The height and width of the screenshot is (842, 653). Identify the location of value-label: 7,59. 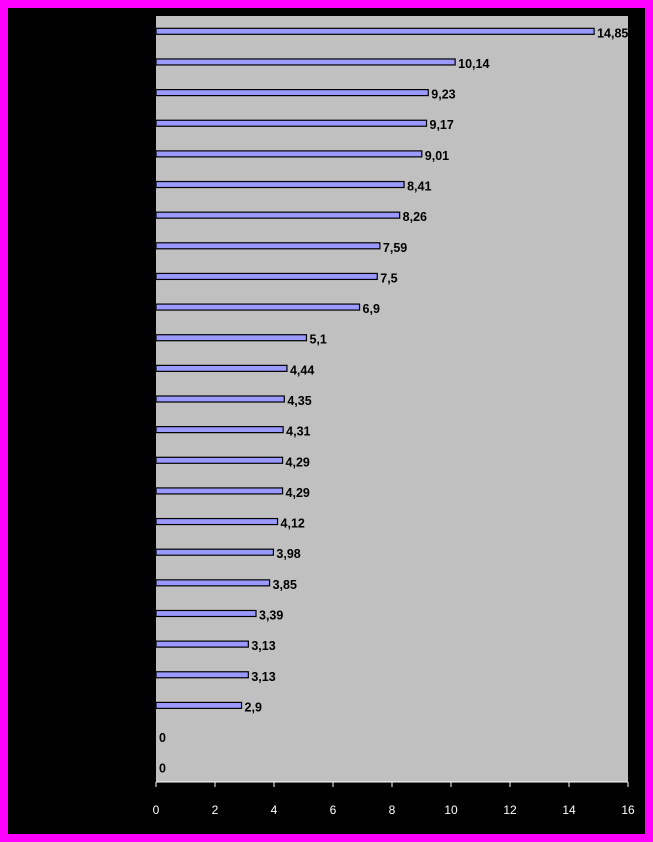
(395, 248).